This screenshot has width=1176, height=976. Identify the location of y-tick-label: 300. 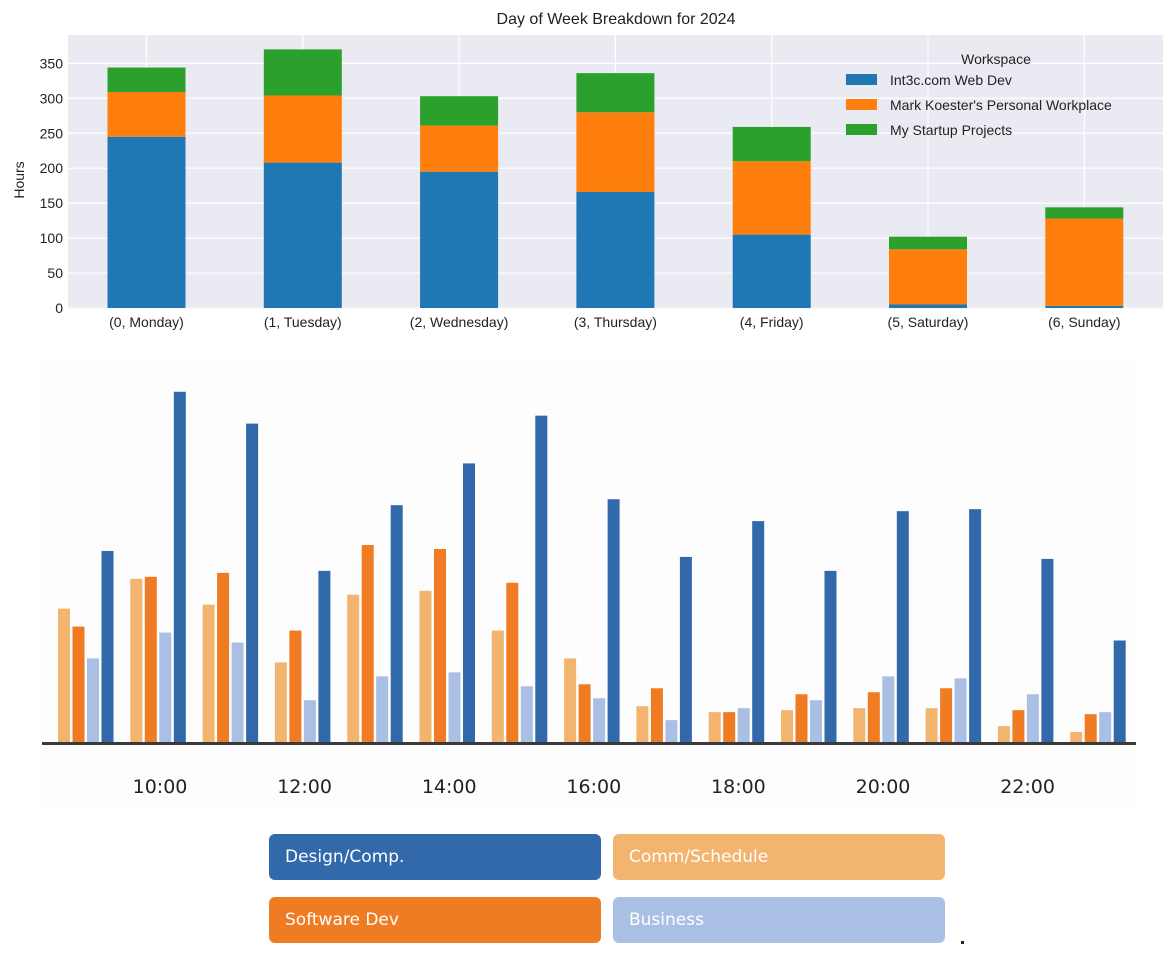
(52, 98).